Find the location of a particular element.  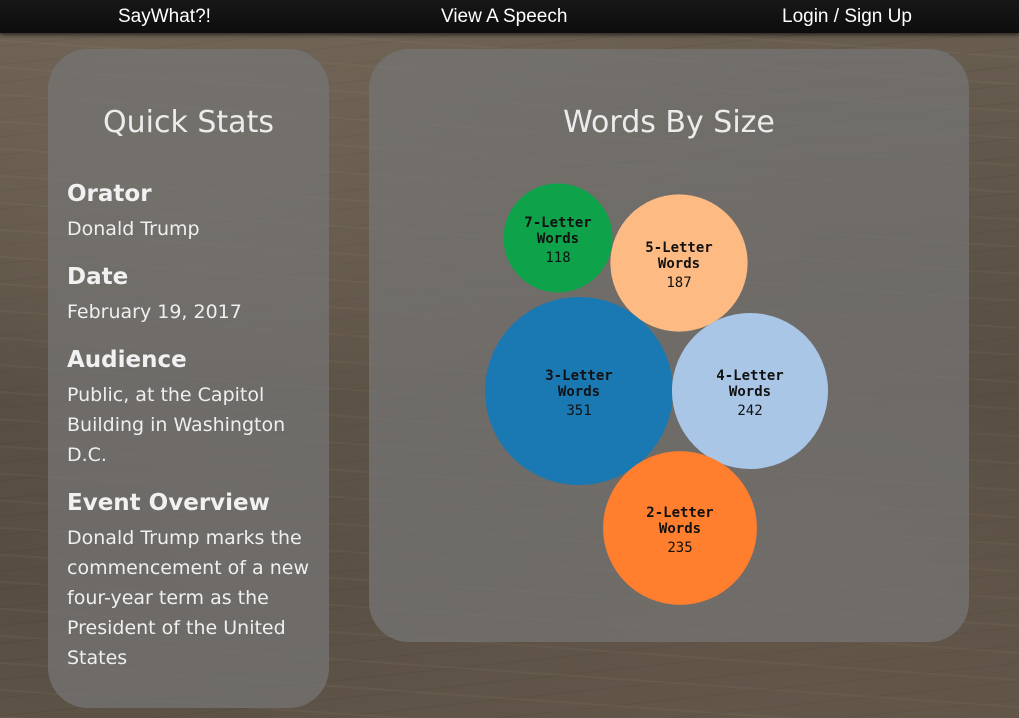

5-letter-value: 187 is located at coordinates (678, 283).